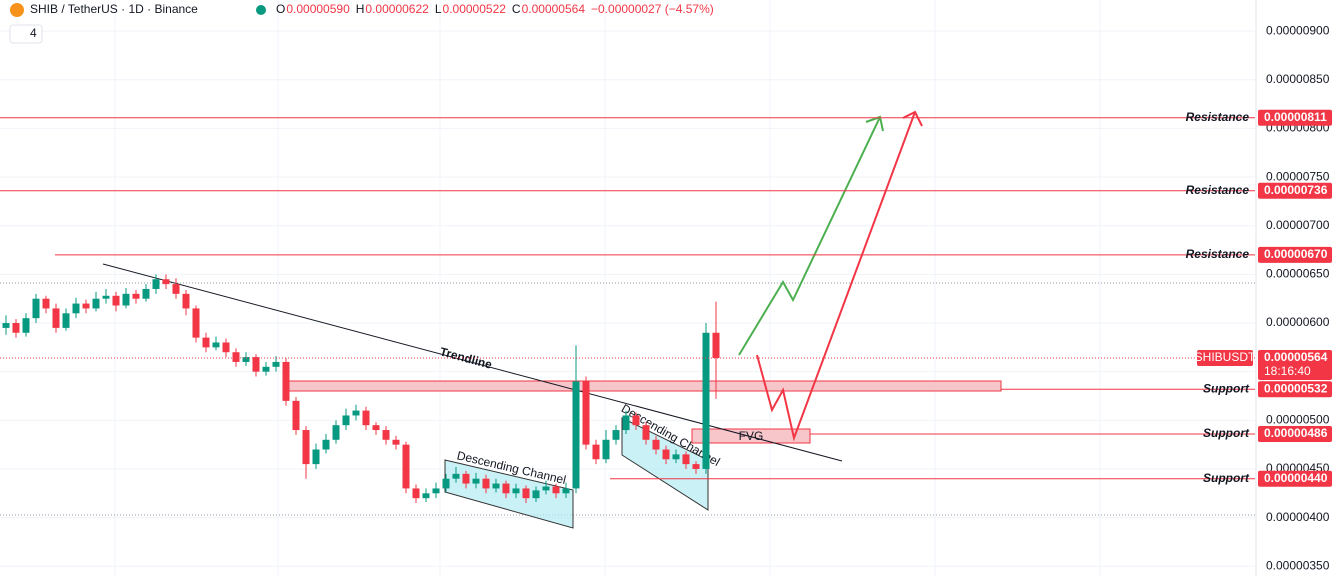  What do you see at coordinates (1298, 274) in the screenshot?
I see `y-tick-label: 0.00000650` at bounding box center [1298, 274].